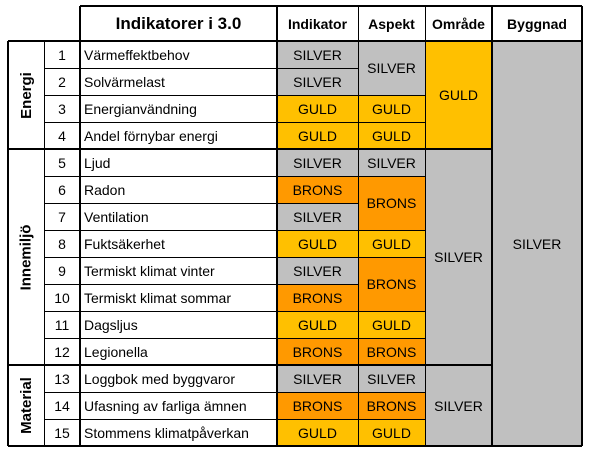  What do you see at coordinates (62, 108) in the screenshot?
I see `row-number: 3` at bounding box center [62, 108].